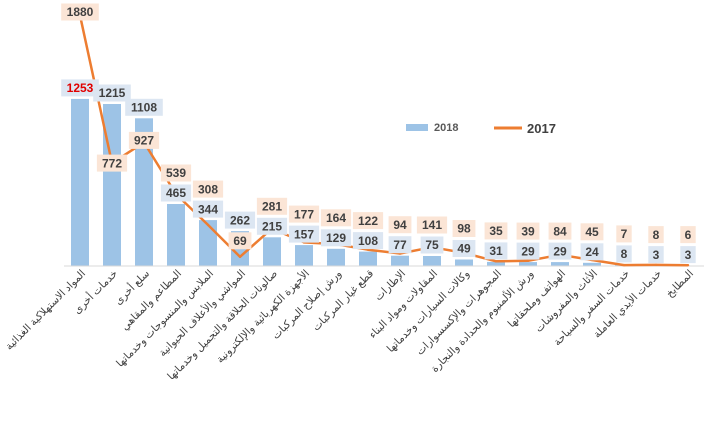 This screenshot has width=708, height=444. I want to click on line-value-label: 7, so click(624, 234).